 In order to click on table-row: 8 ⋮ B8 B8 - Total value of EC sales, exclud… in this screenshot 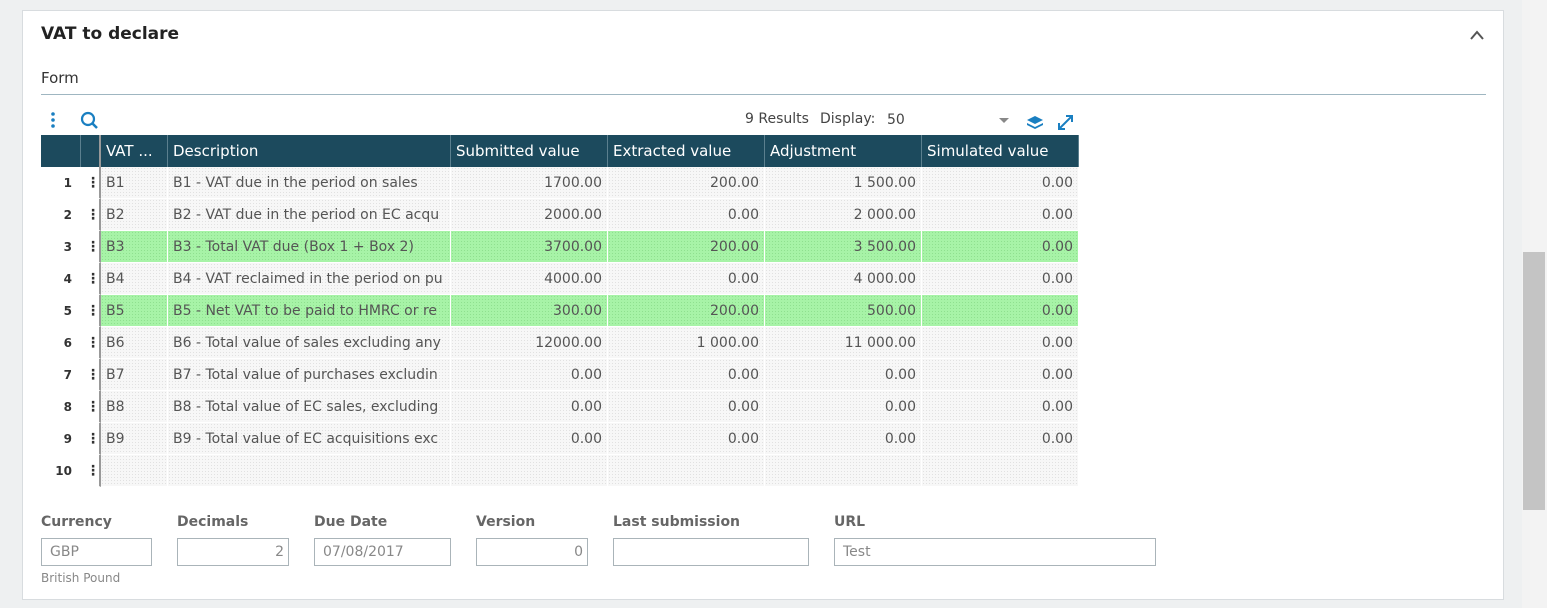, I will do `click(560, 407)`.